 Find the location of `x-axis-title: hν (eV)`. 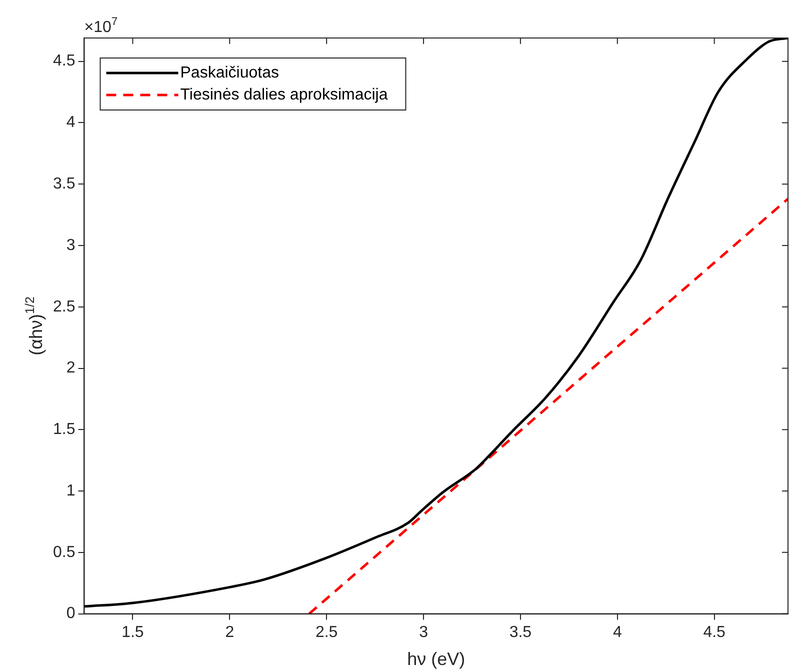

x-axis-title: hν (eV) is located at coordinates (436, 659).